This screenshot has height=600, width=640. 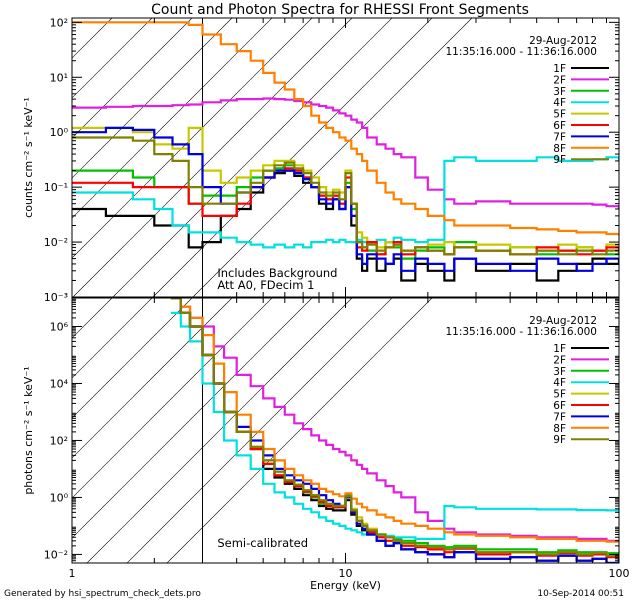 I want to click on y-axis-label: counts cm⁻² s⁻¹ keV⁻¹, so click(x=28, y=157).